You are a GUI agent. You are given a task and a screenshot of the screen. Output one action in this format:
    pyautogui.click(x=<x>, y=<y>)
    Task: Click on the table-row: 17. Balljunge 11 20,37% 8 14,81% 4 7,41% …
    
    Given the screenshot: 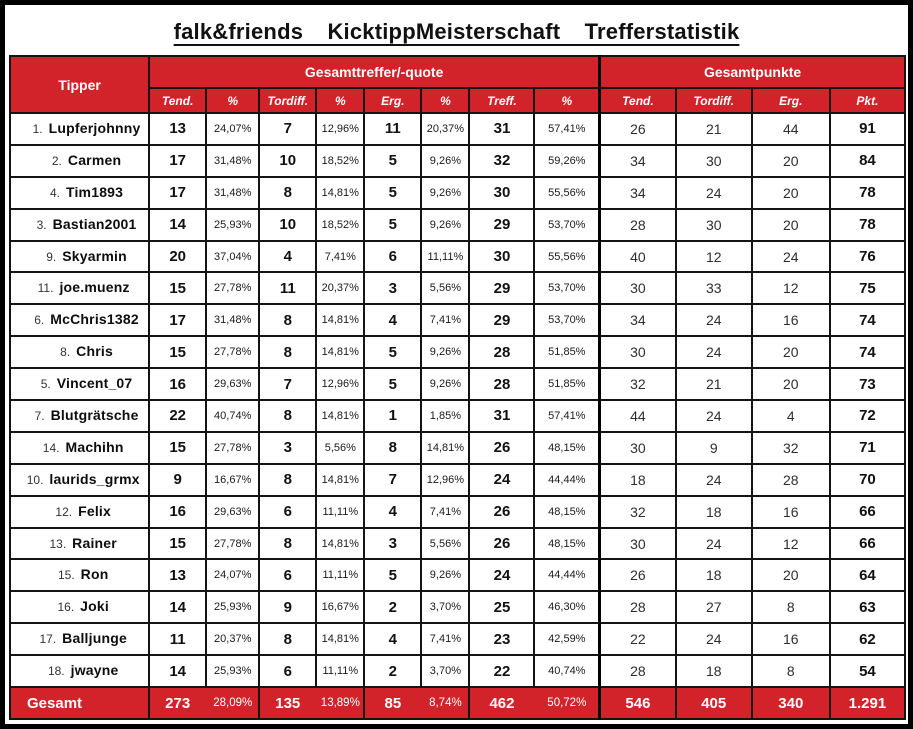 What is the action you would take?
    pyautogui.click(x=457, y=639)
    